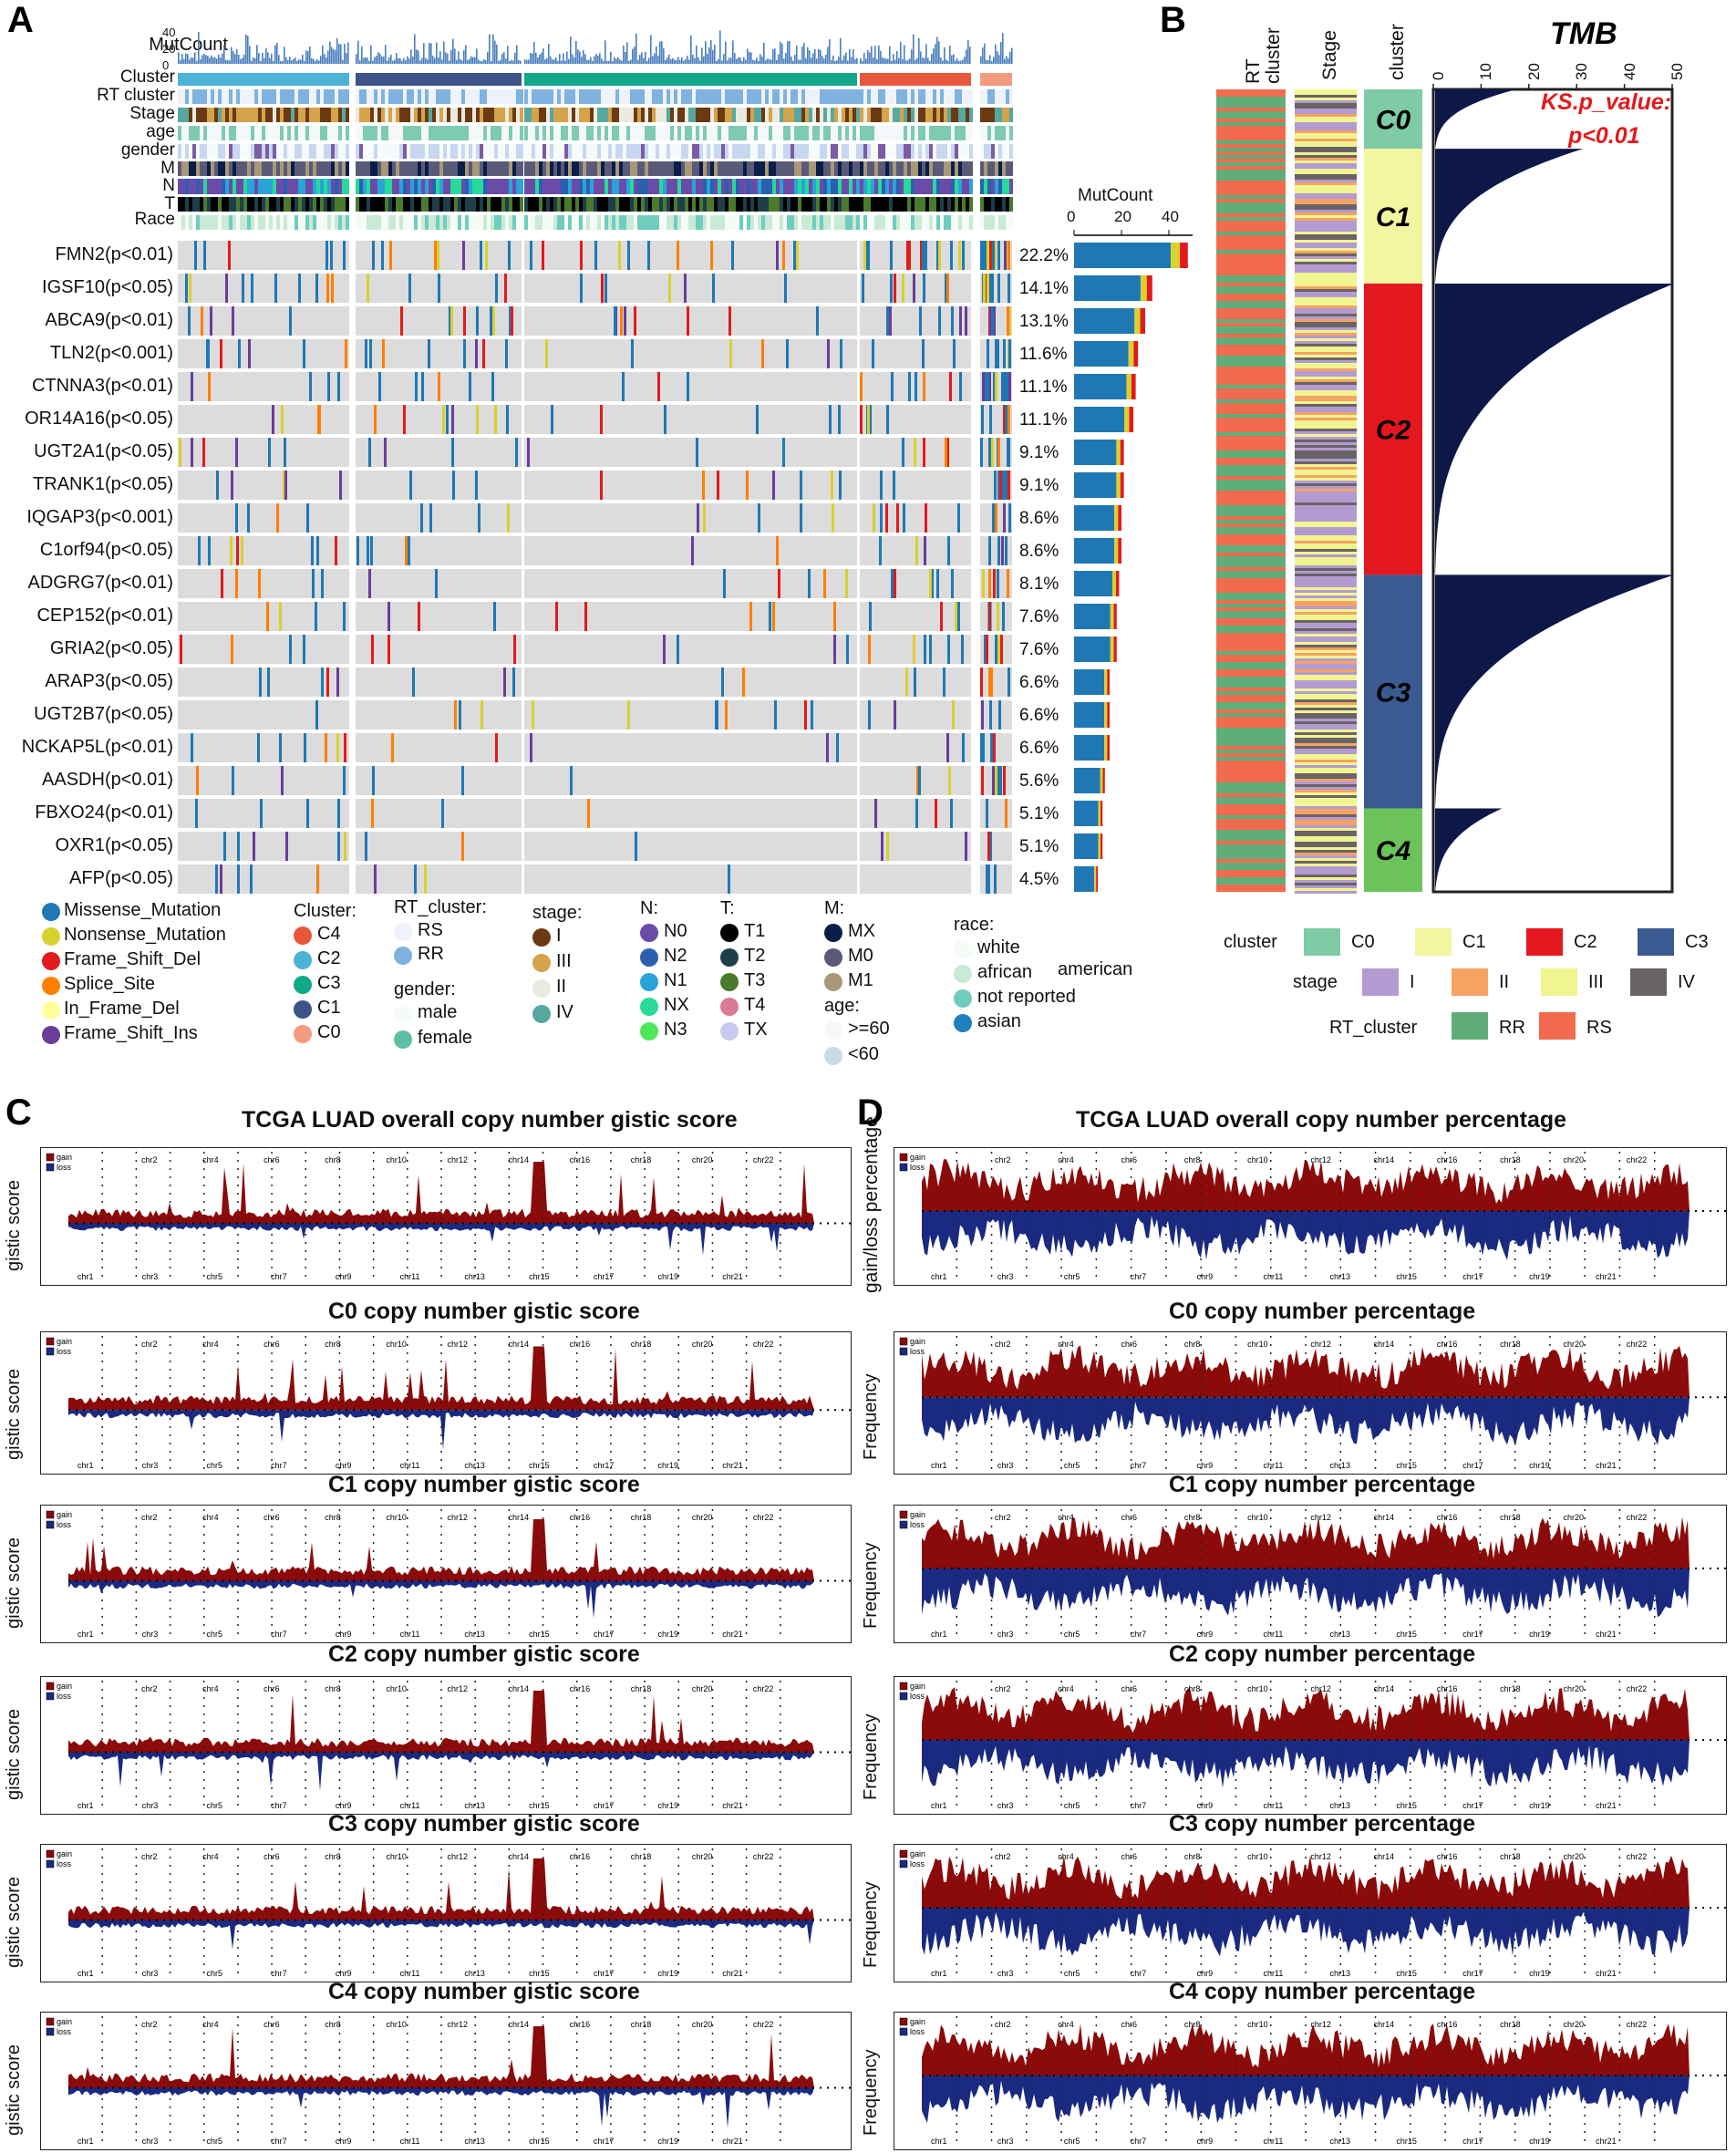 The width and height of the screenshot is (1736, 2153). I want to click on chromosome-label-top: chr14, so click(1384, 1344).